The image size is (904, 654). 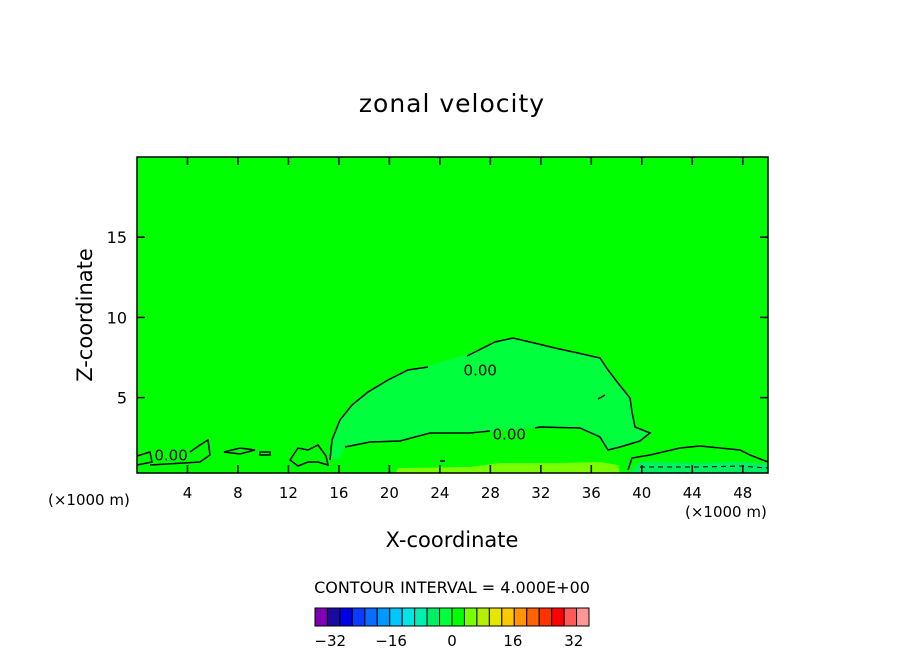 I want to click on contour-zero-surface-right, so click(x=604, y=432).